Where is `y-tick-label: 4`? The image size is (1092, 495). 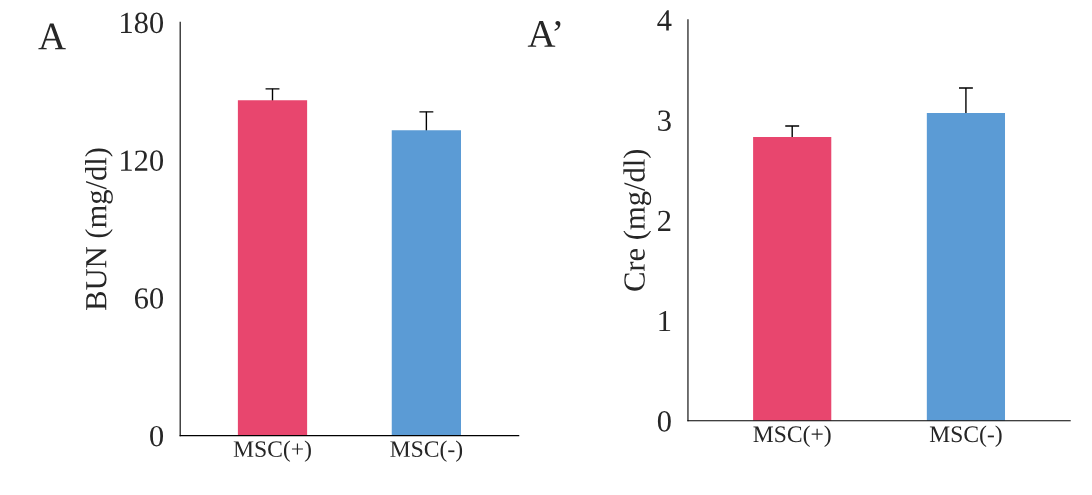
y-tick-label: 4 is located at coordinates (664, 20).